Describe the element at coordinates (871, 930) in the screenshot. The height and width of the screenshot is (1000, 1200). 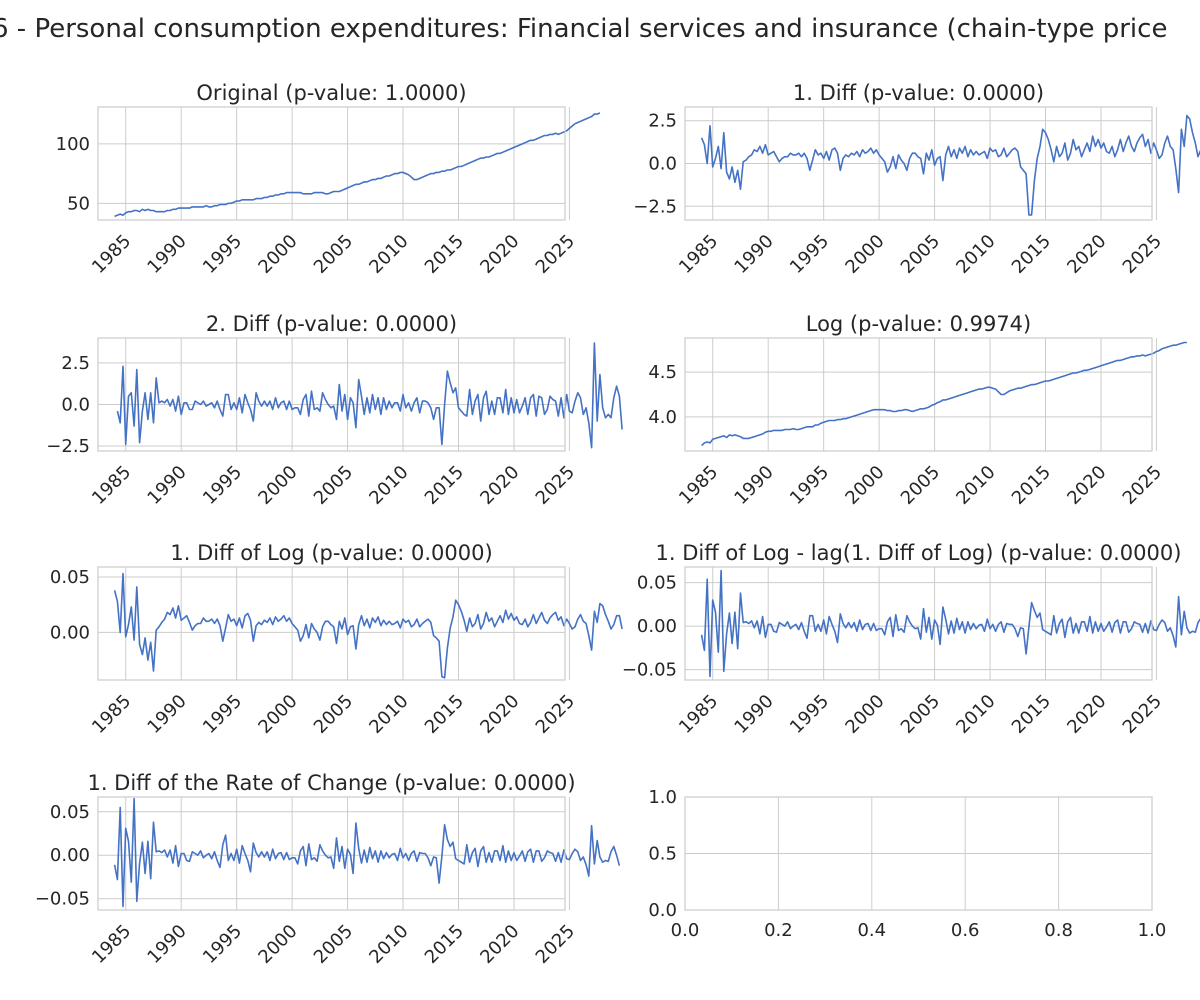
I see `x-tick-label: 0.4` at that location.